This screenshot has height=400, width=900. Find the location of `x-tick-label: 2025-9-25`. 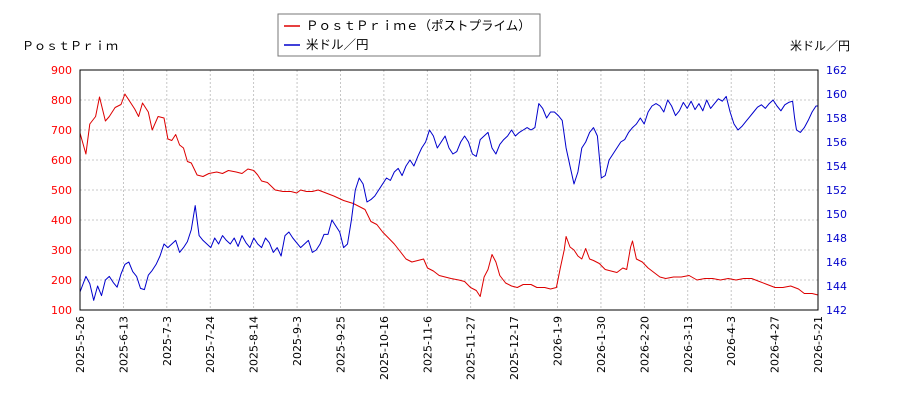

x-tick-label: 2025-9-25 is located at coordinates (340, 344).